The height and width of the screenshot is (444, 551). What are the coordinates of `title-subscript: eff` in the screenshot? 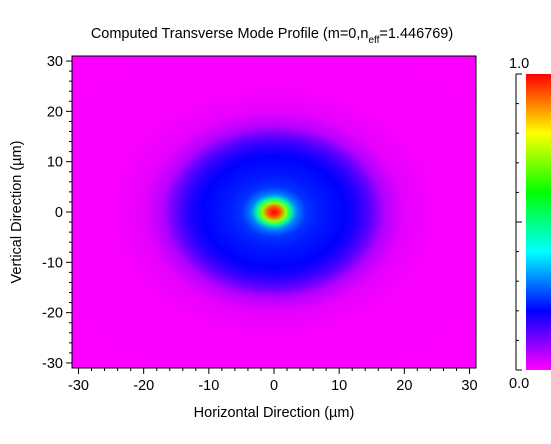 It's located at (373, 40).